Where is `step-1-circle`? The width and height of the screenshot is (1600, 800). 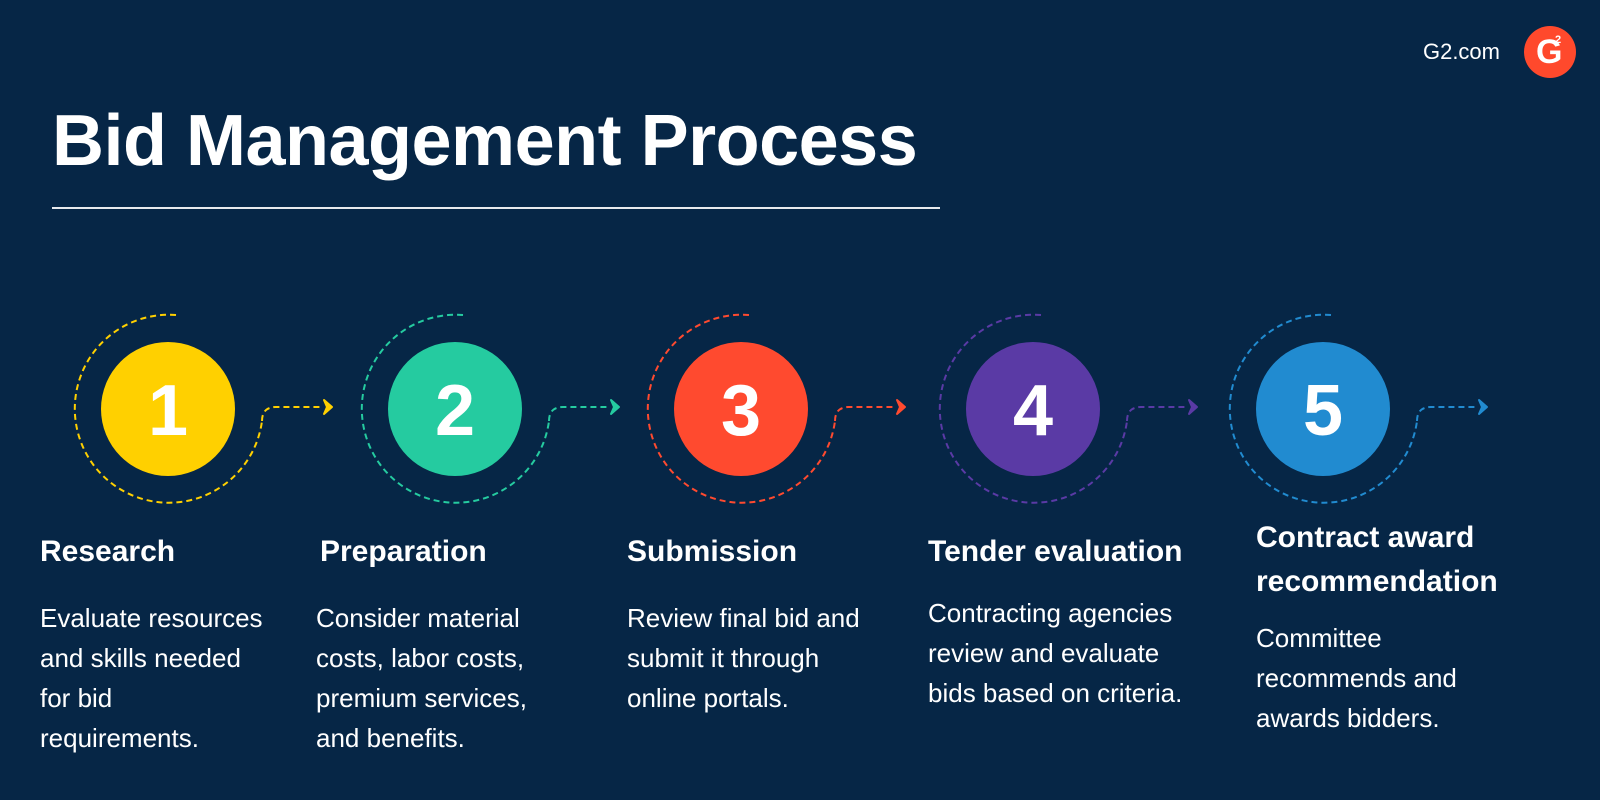
step-1-circle is located at coordinates (168, 409).